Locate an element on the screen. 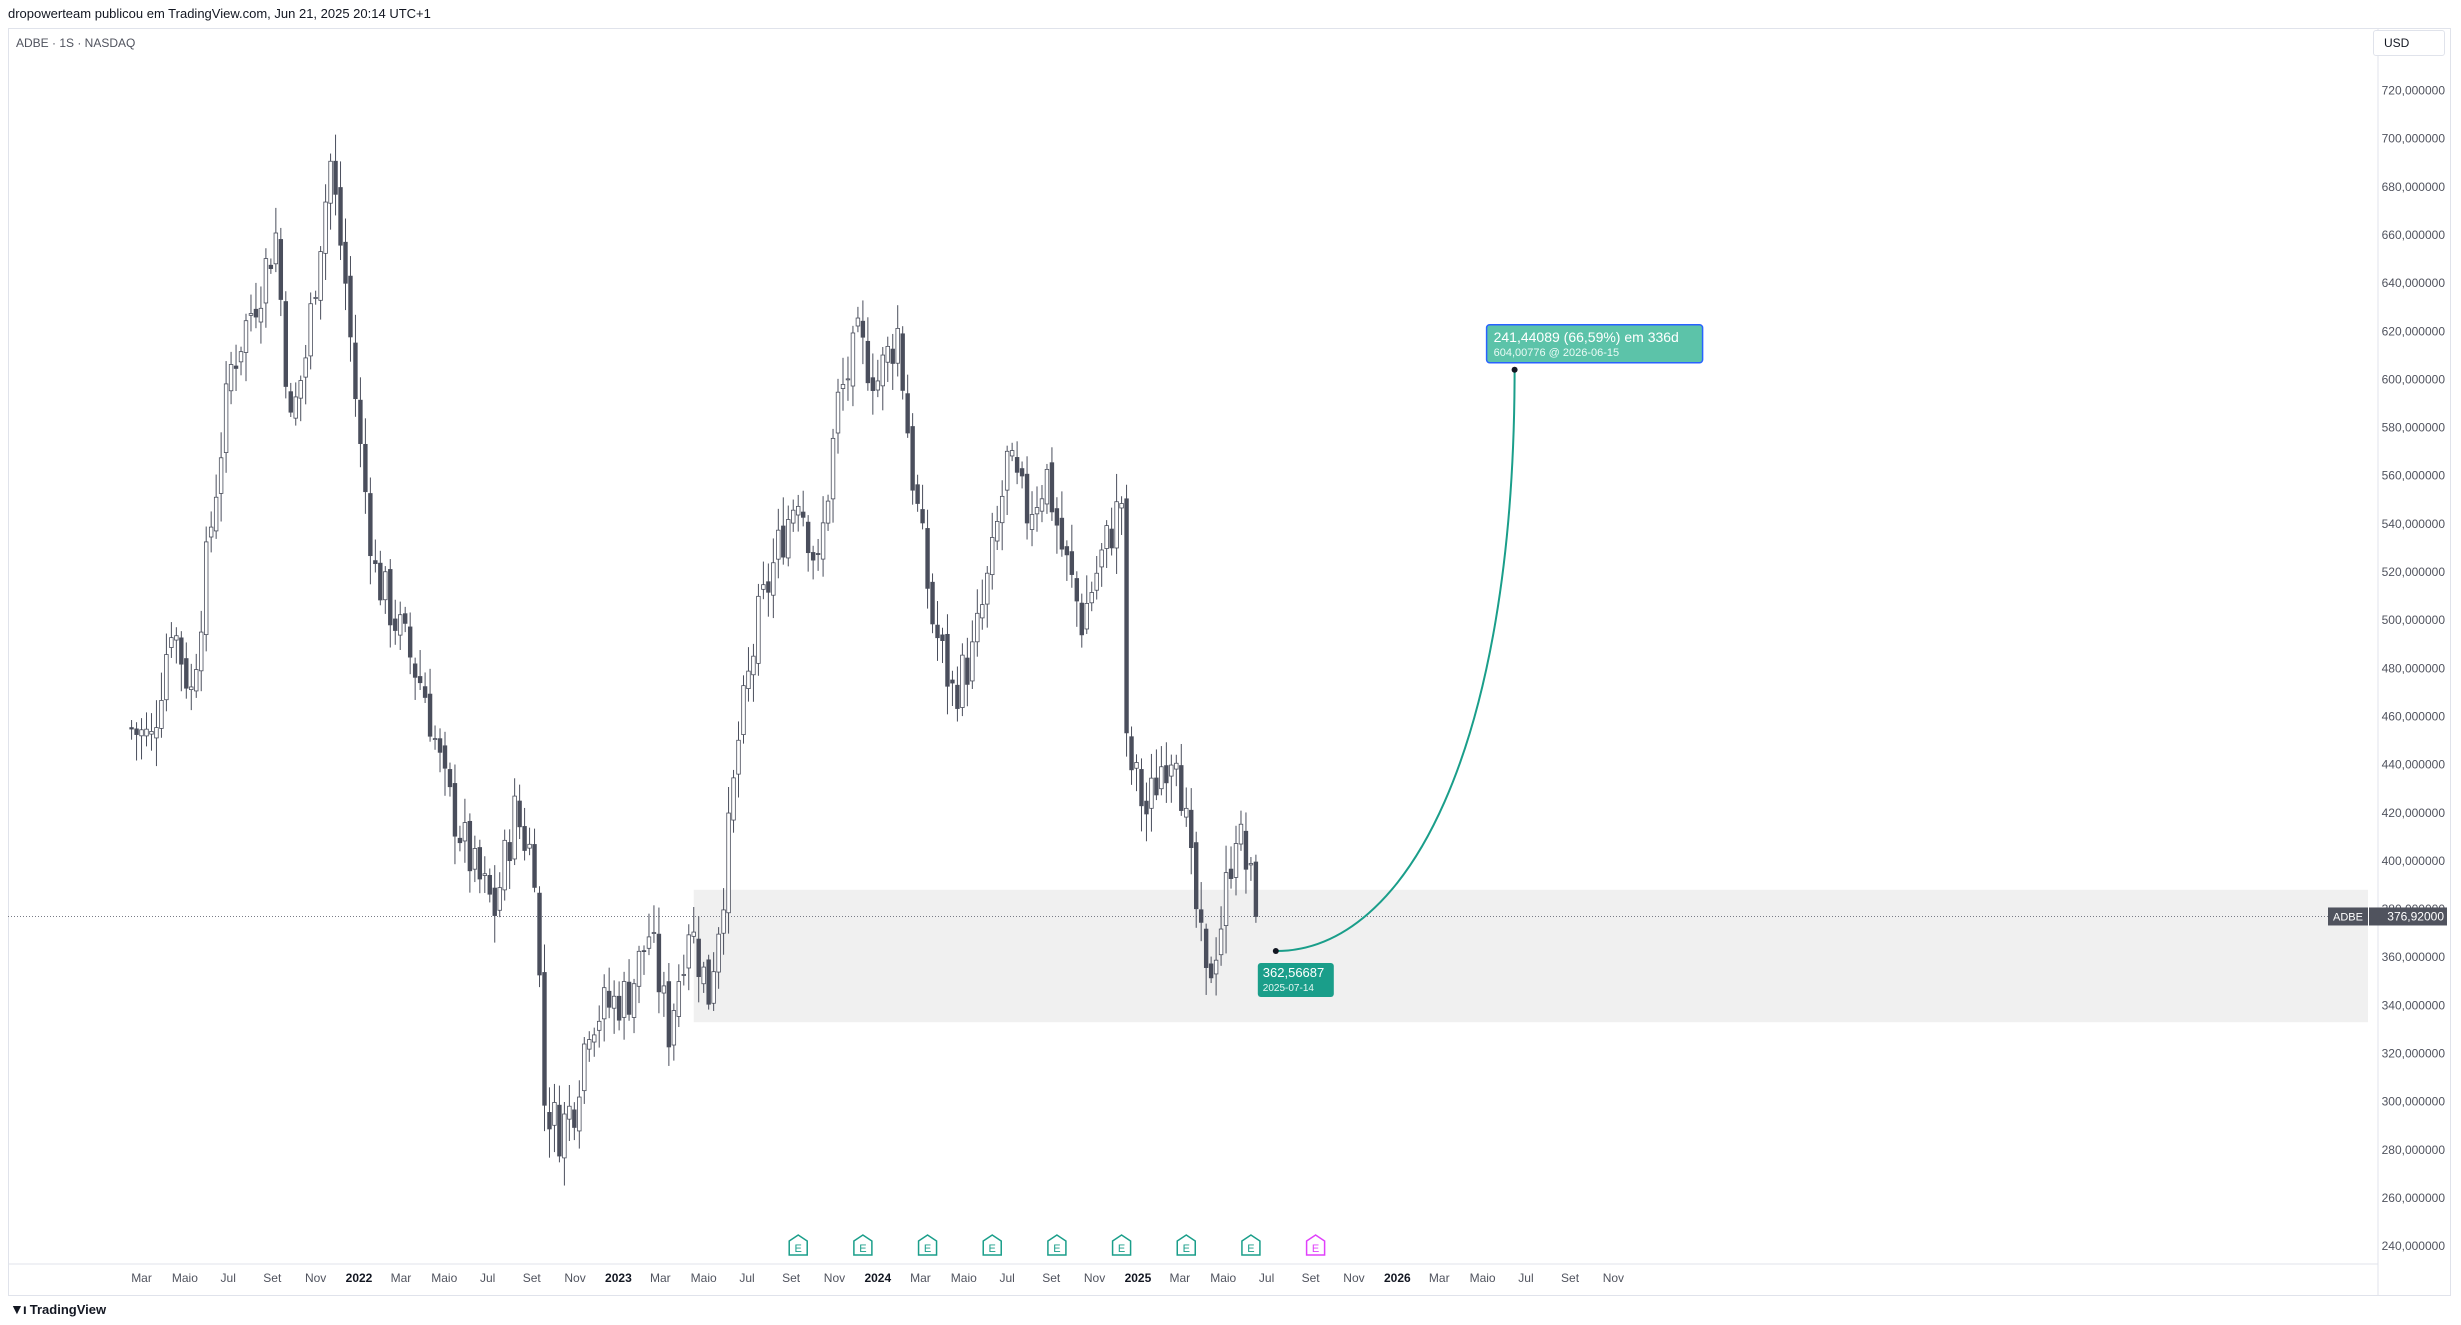 This screenshot has width=2461, height=1325. time-tick-label: 2025 is located at coordinates (1138, 1278).